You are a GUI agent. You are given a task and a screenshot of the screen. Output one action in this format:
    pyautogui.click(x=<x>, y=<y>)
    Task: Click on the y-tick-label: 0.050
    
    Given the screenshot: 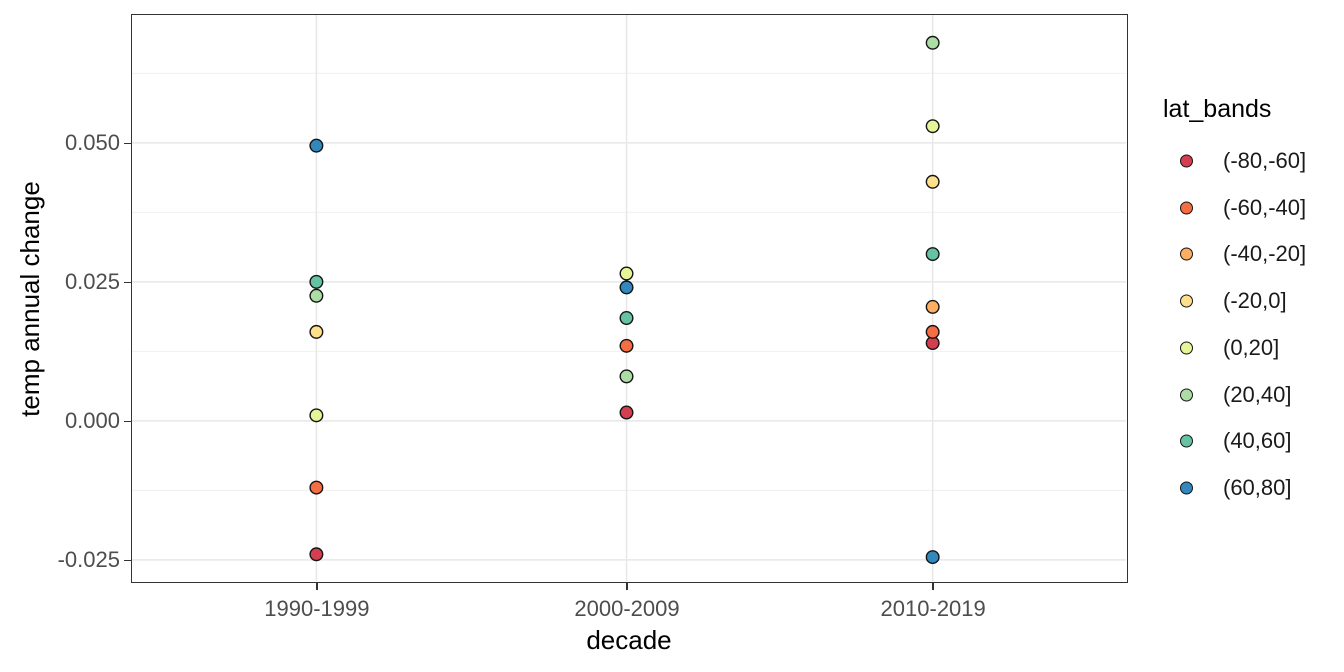 What is the action you would take?
    pyautogui.click(x=92, y=143)
    